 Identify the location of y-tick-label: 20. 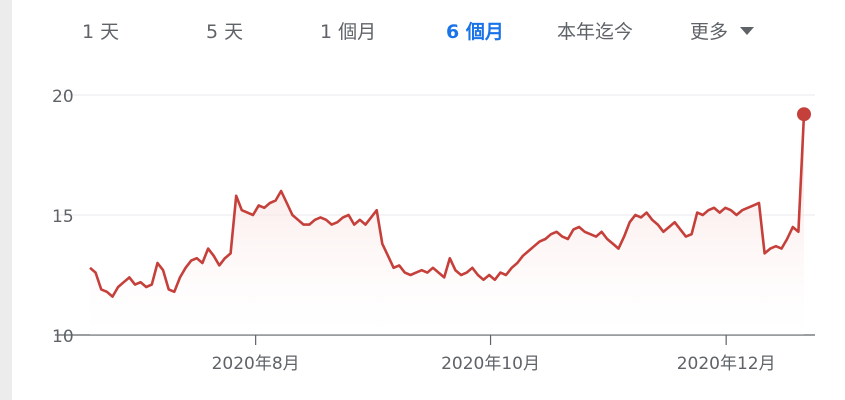
(63, 97).